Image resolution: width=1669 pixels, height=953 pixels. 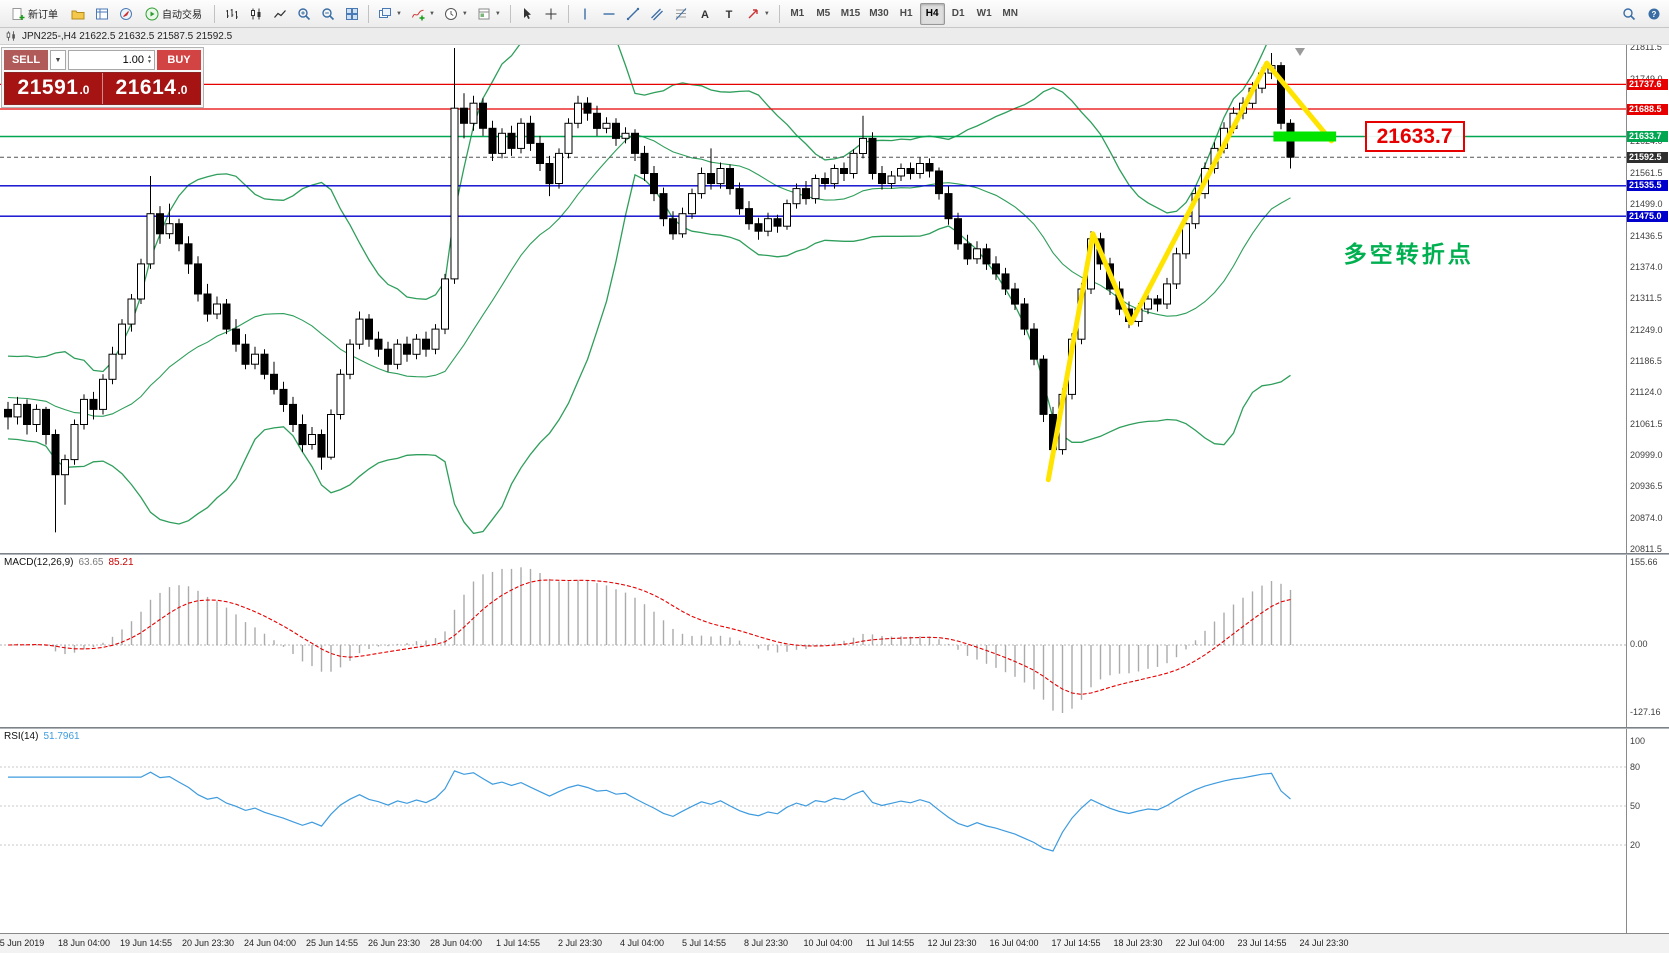 What do you see at coordinates (390, 14) in the screenshot?
I see `arrange-windows-button: ▼` at bounding box center [390, 14].